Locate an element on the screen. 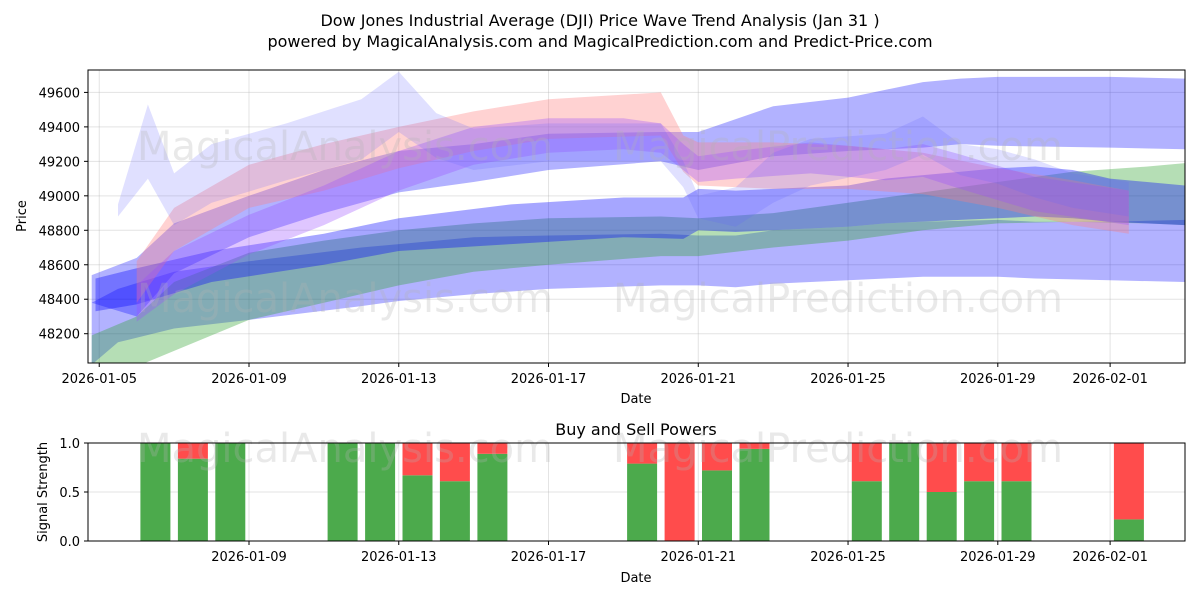 The width and height of the screenshot is (1200, 604). signal-x-tick-label: 2026-01-29 is located at coordinates (998, 557).